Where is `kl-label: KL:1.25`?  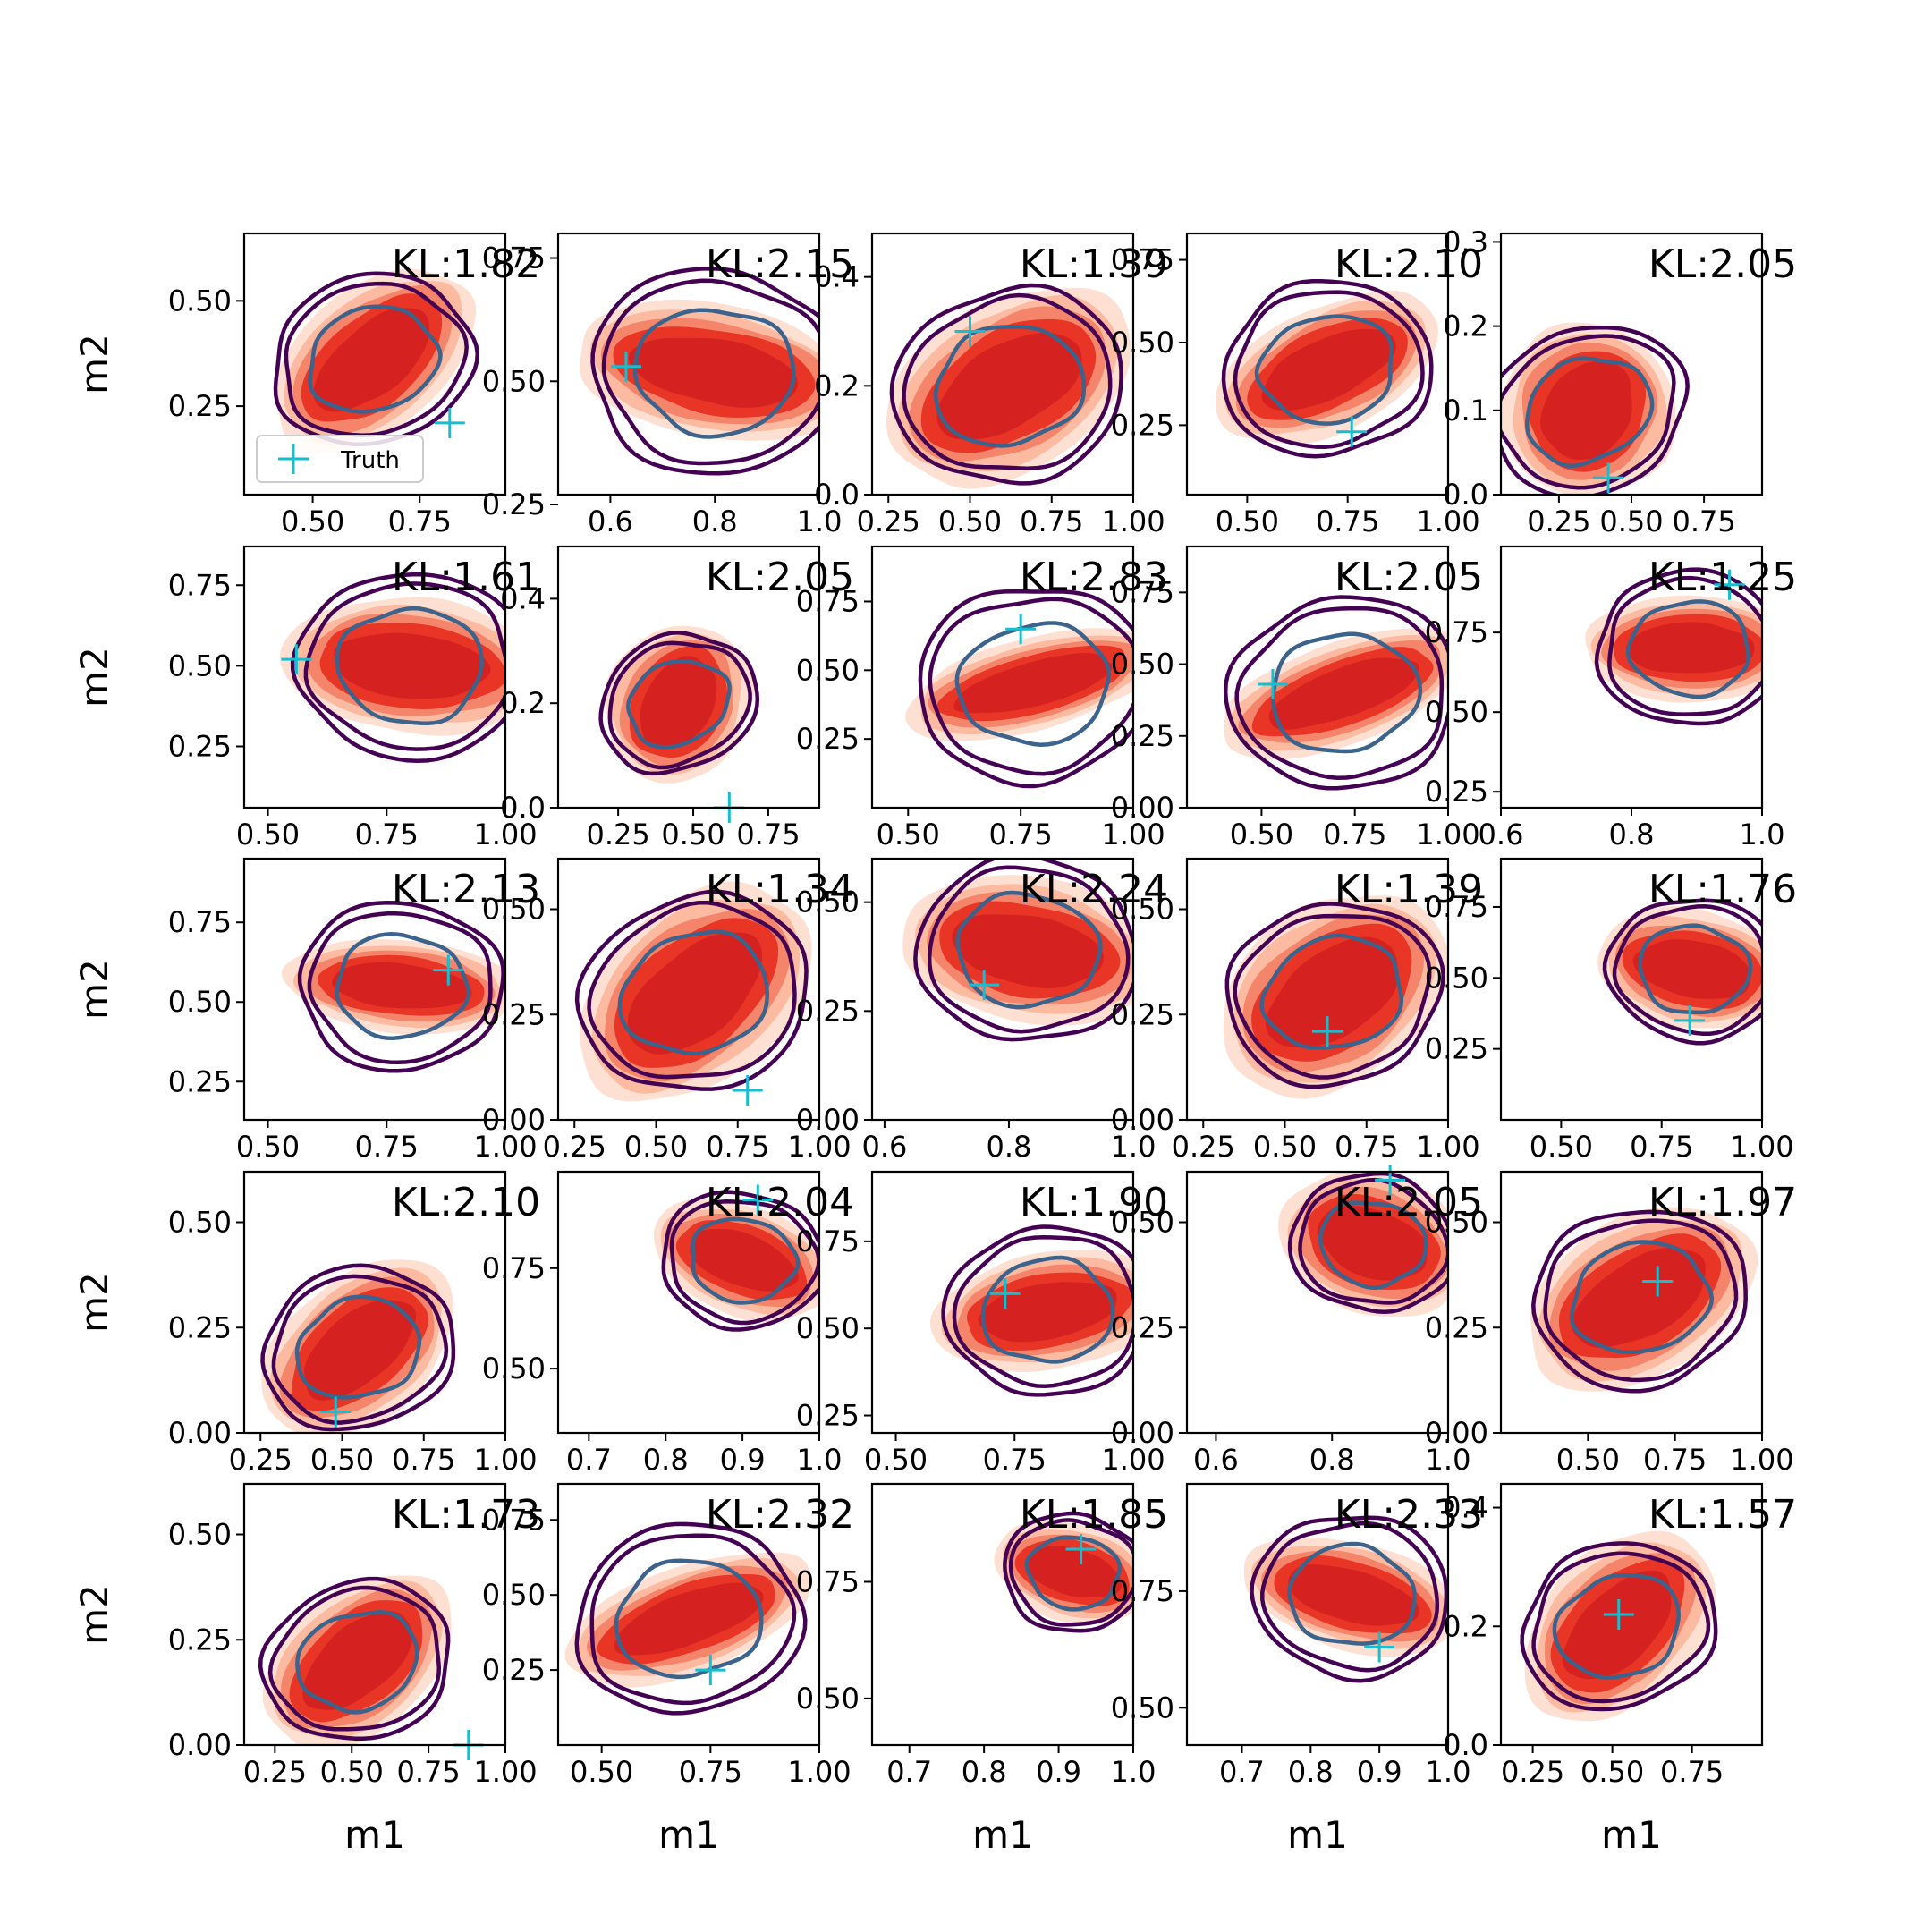
kl-label: KL:1.25 is located at coordinates (1722, 577).